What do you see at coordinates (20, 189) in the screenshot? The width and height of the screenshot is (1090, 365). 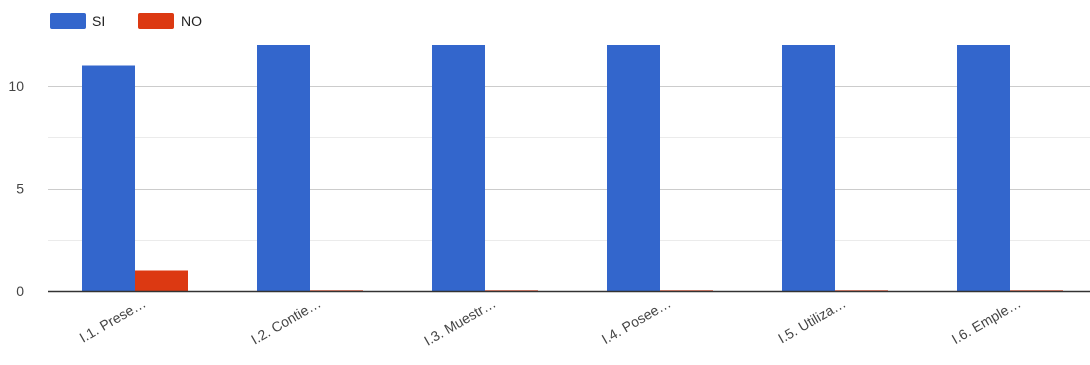 I see `y-tick-label: 5` at bounding box center [20, 189].